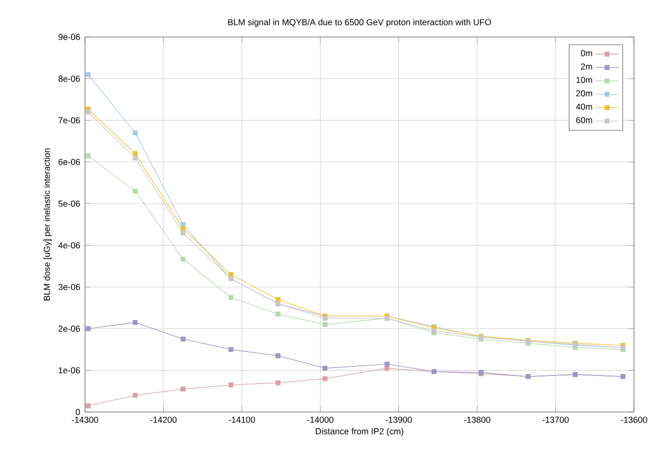  What do you see at coordinates (69, 287) in the screenshot?
I see `y-tick-label: 3e-06` at bounding box center [69, 287].